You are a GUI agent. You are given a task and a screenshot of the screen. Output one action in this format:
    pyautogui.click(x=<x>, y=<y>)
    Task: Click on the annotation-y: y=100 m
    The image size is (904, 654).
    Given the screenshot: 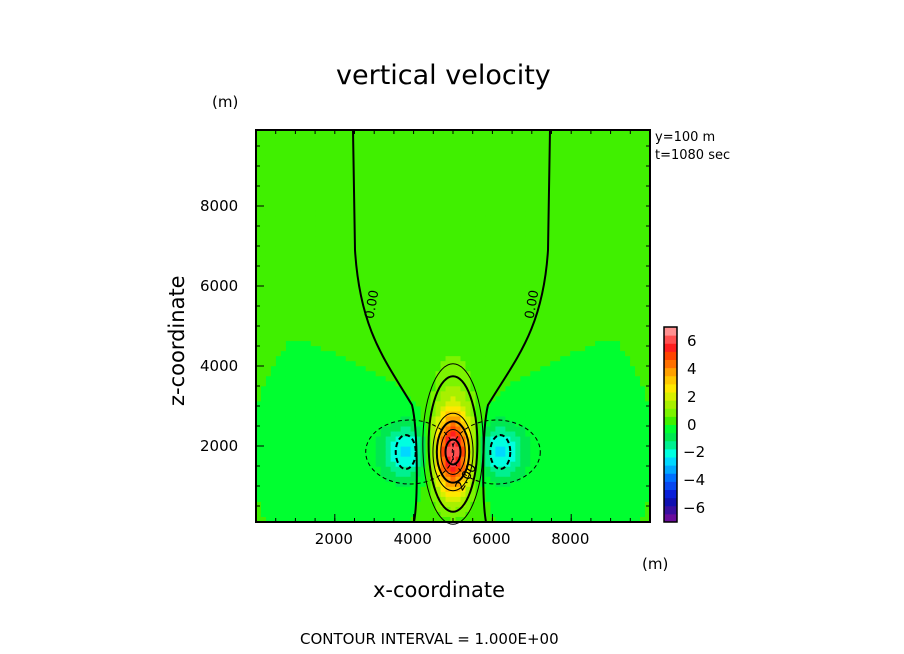 What is the action you would take?
    pyautogui.click(x=685, y=137)
    